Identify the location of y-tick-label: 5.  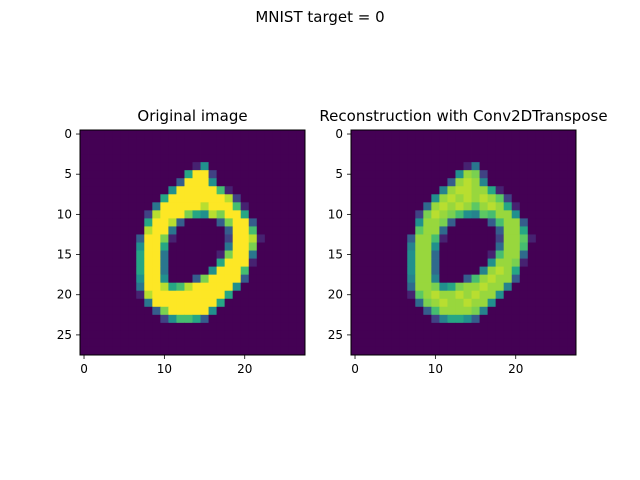
(339, 174).